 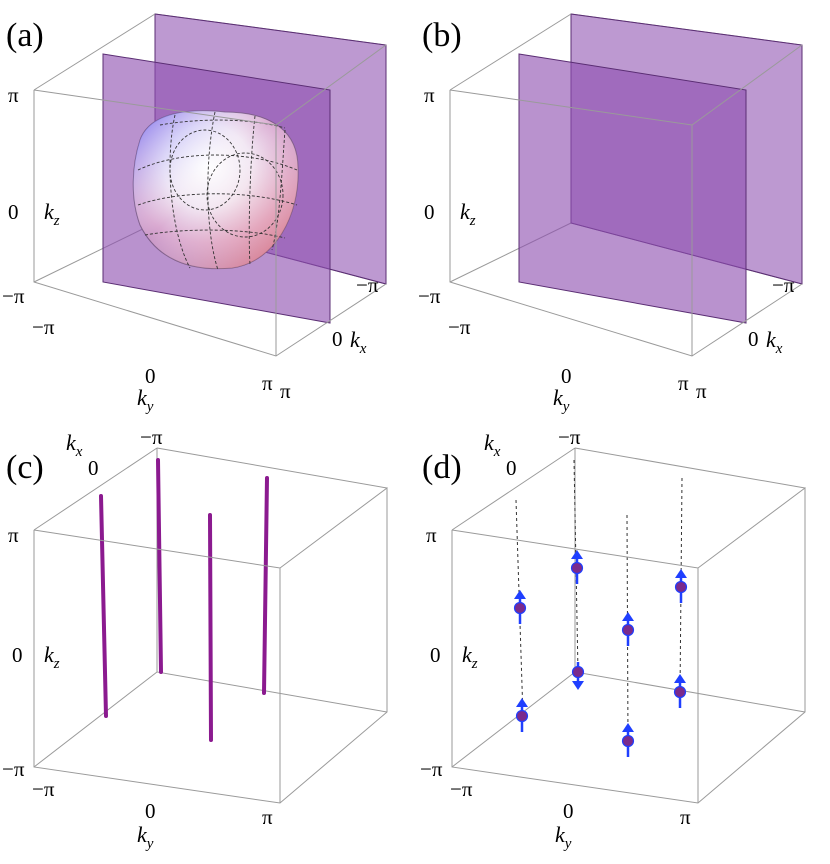 I want to click on panel-a-kz-tick-pi: π, so click(x=13, y=95).